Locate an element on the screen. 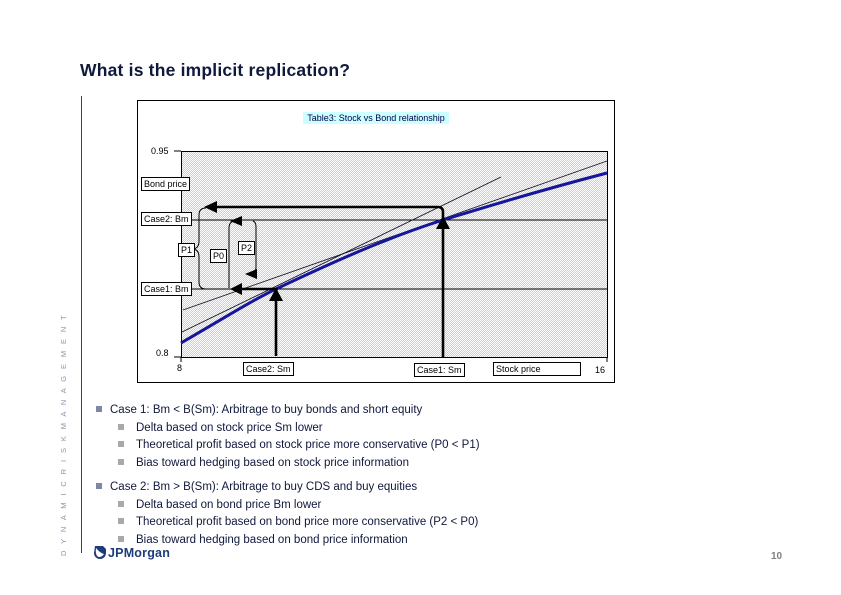 This screenshot has height=595, width=841. bond-stock-curve is located at coordinates (394, 258).